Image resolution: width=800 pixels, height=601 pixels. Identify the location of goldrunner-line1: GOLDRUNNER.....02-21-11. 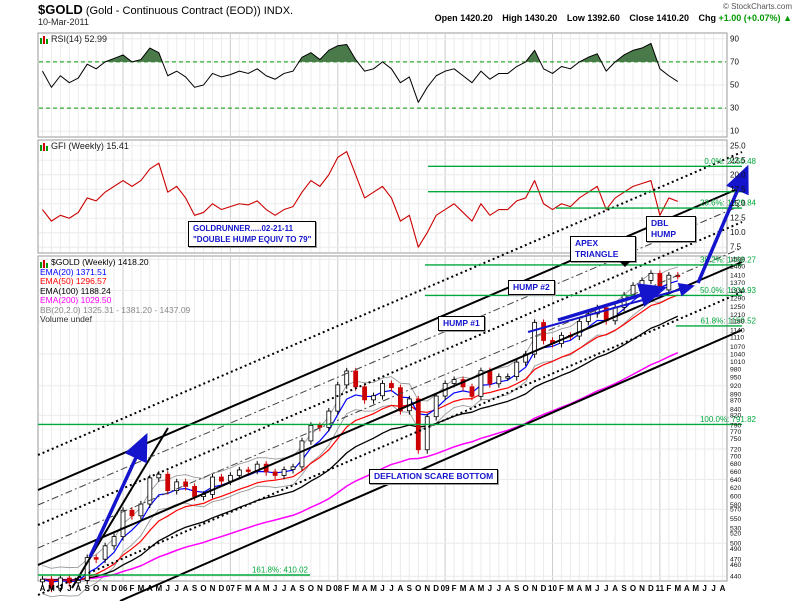
(243, 228).